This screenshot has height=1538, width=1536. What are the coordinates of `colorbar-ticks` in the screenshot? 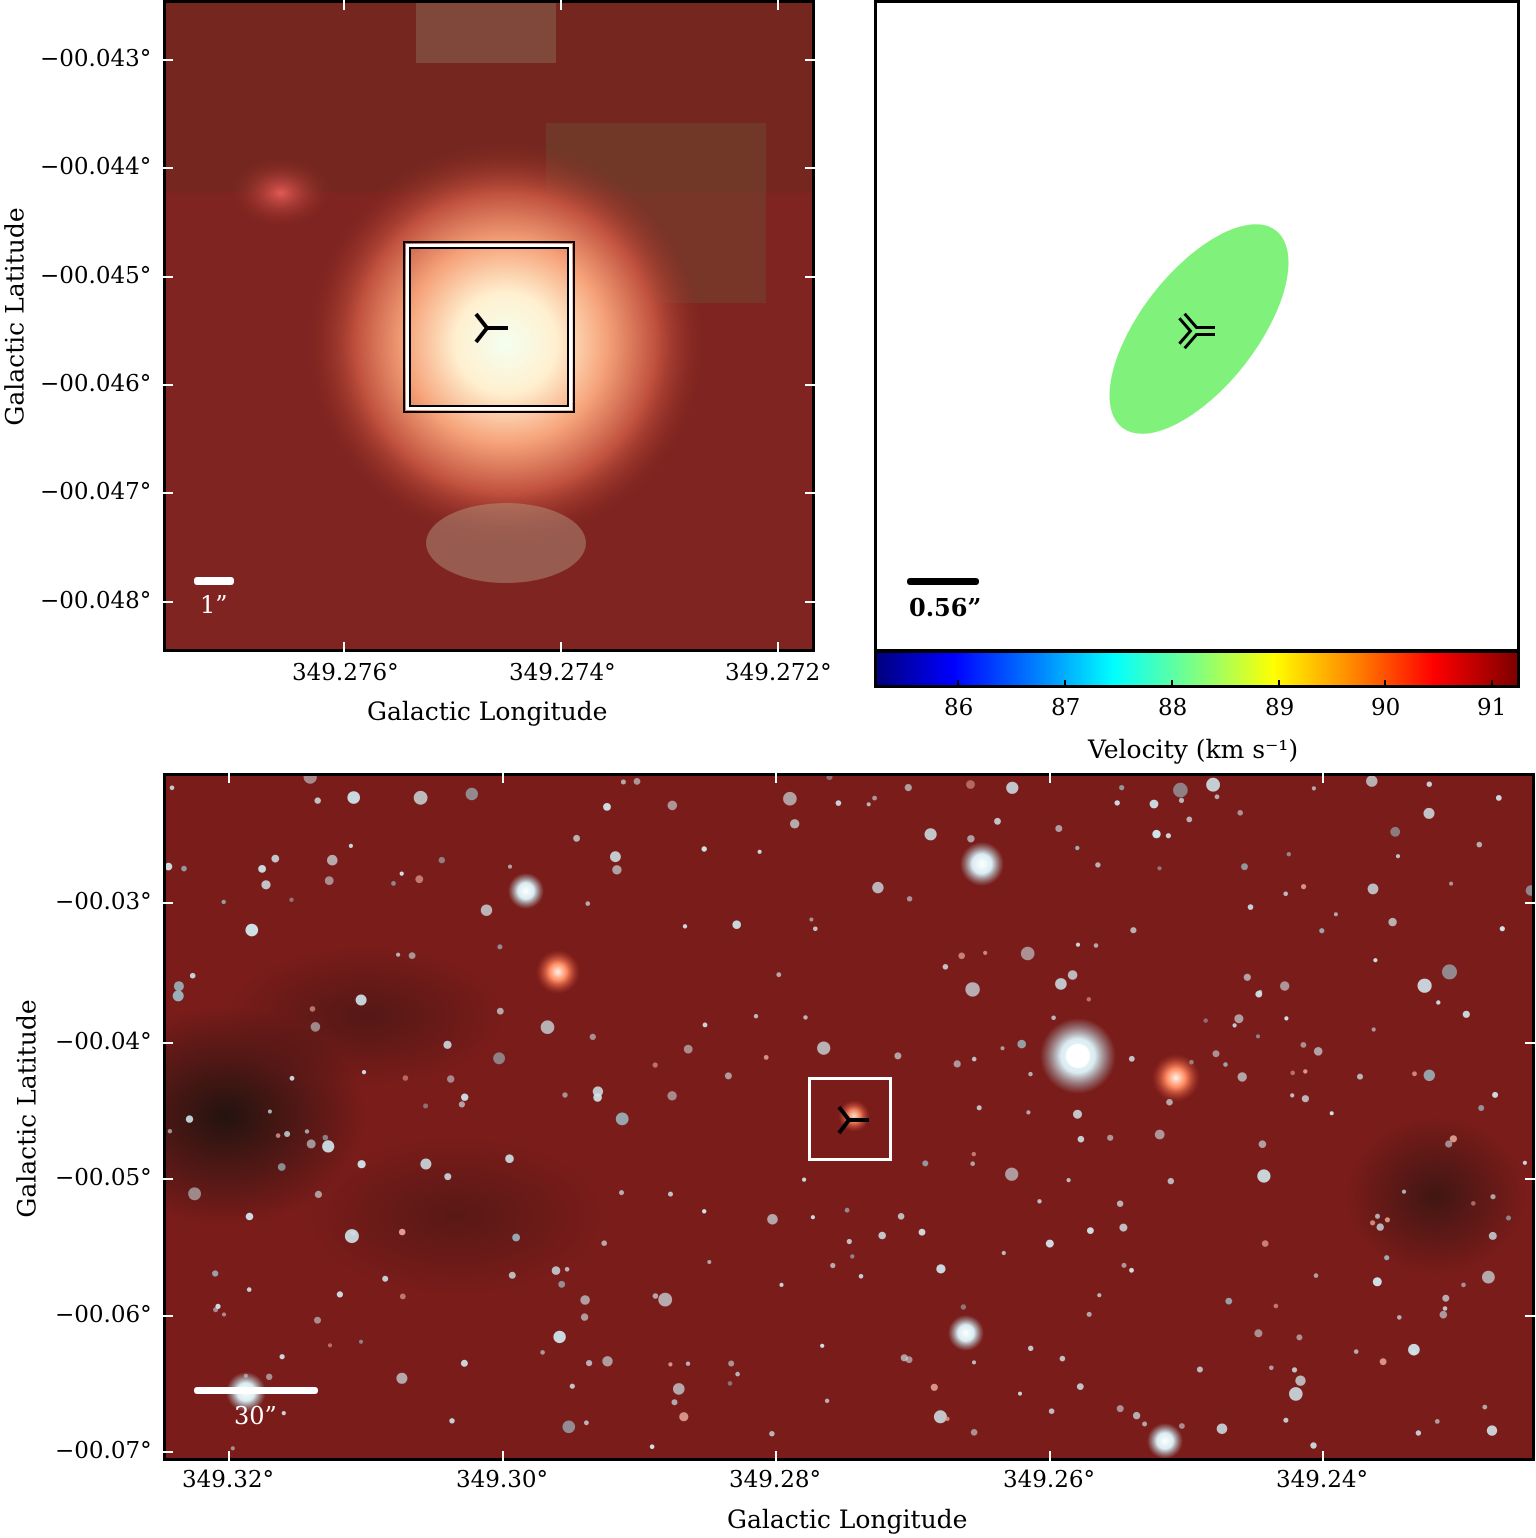 It's located at (1225, 684).